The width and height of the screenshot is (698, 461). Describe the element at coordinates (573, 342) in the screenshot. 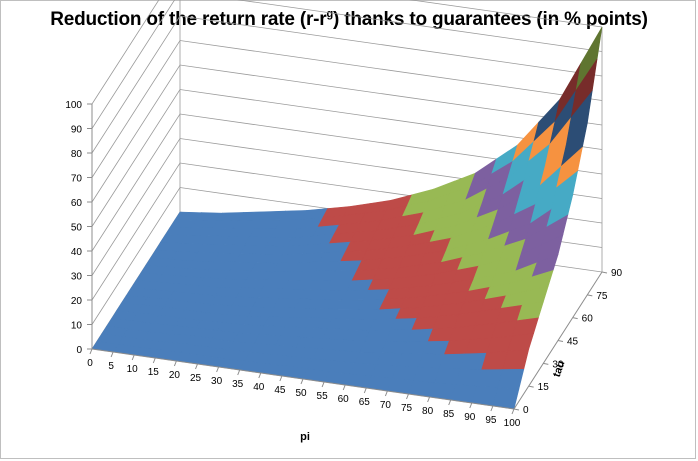

I see `y-tick-label: 45` at that location.